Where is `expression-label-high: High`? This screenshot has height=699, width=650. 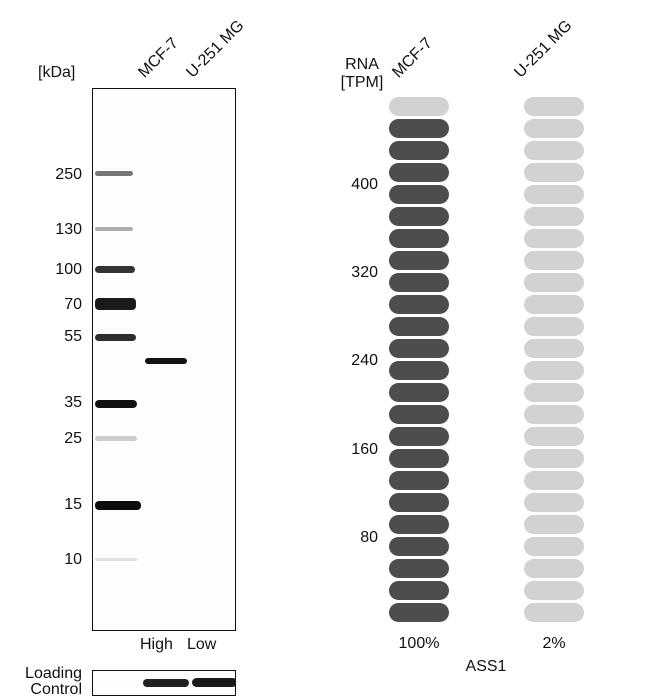
expression-label-high: High is located at coordinates (156, 644).